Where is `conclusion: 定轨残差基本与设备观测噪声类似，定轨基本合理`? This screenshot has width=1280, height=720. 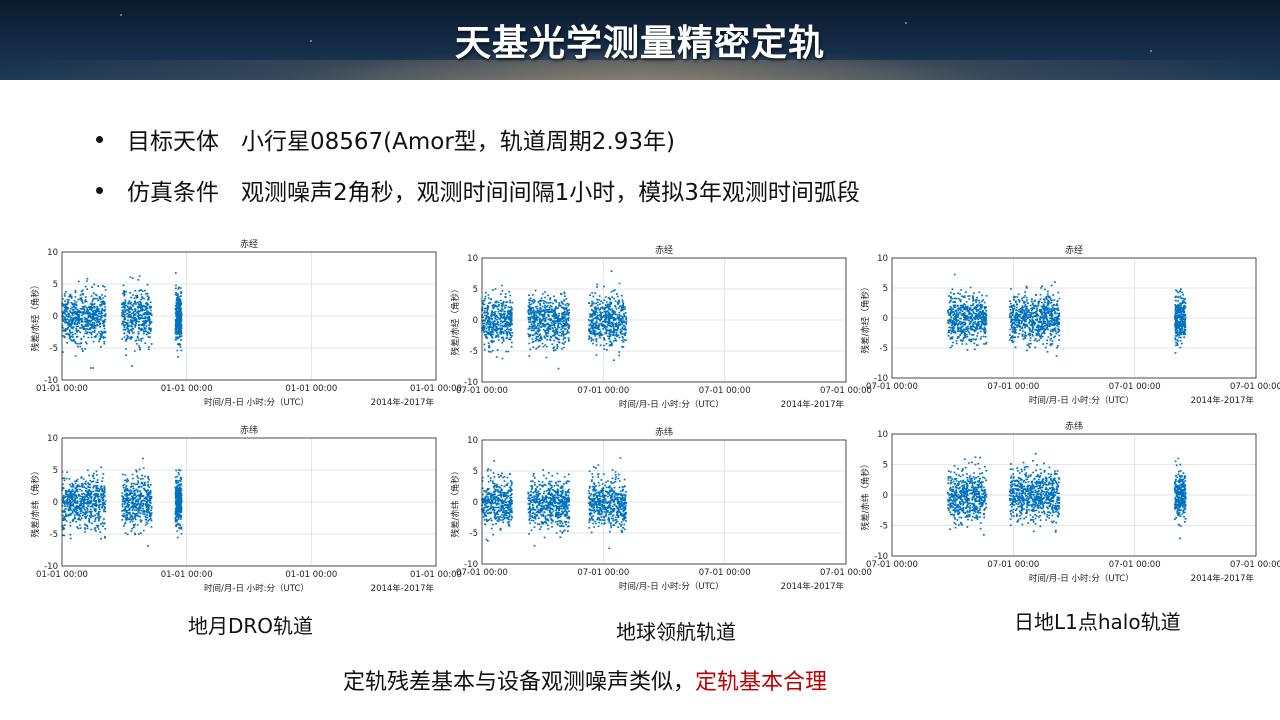
conclusion: 定轨残差基本与设备观测噪声类似，定轨基本合理 is located at coordinates (585, 680).